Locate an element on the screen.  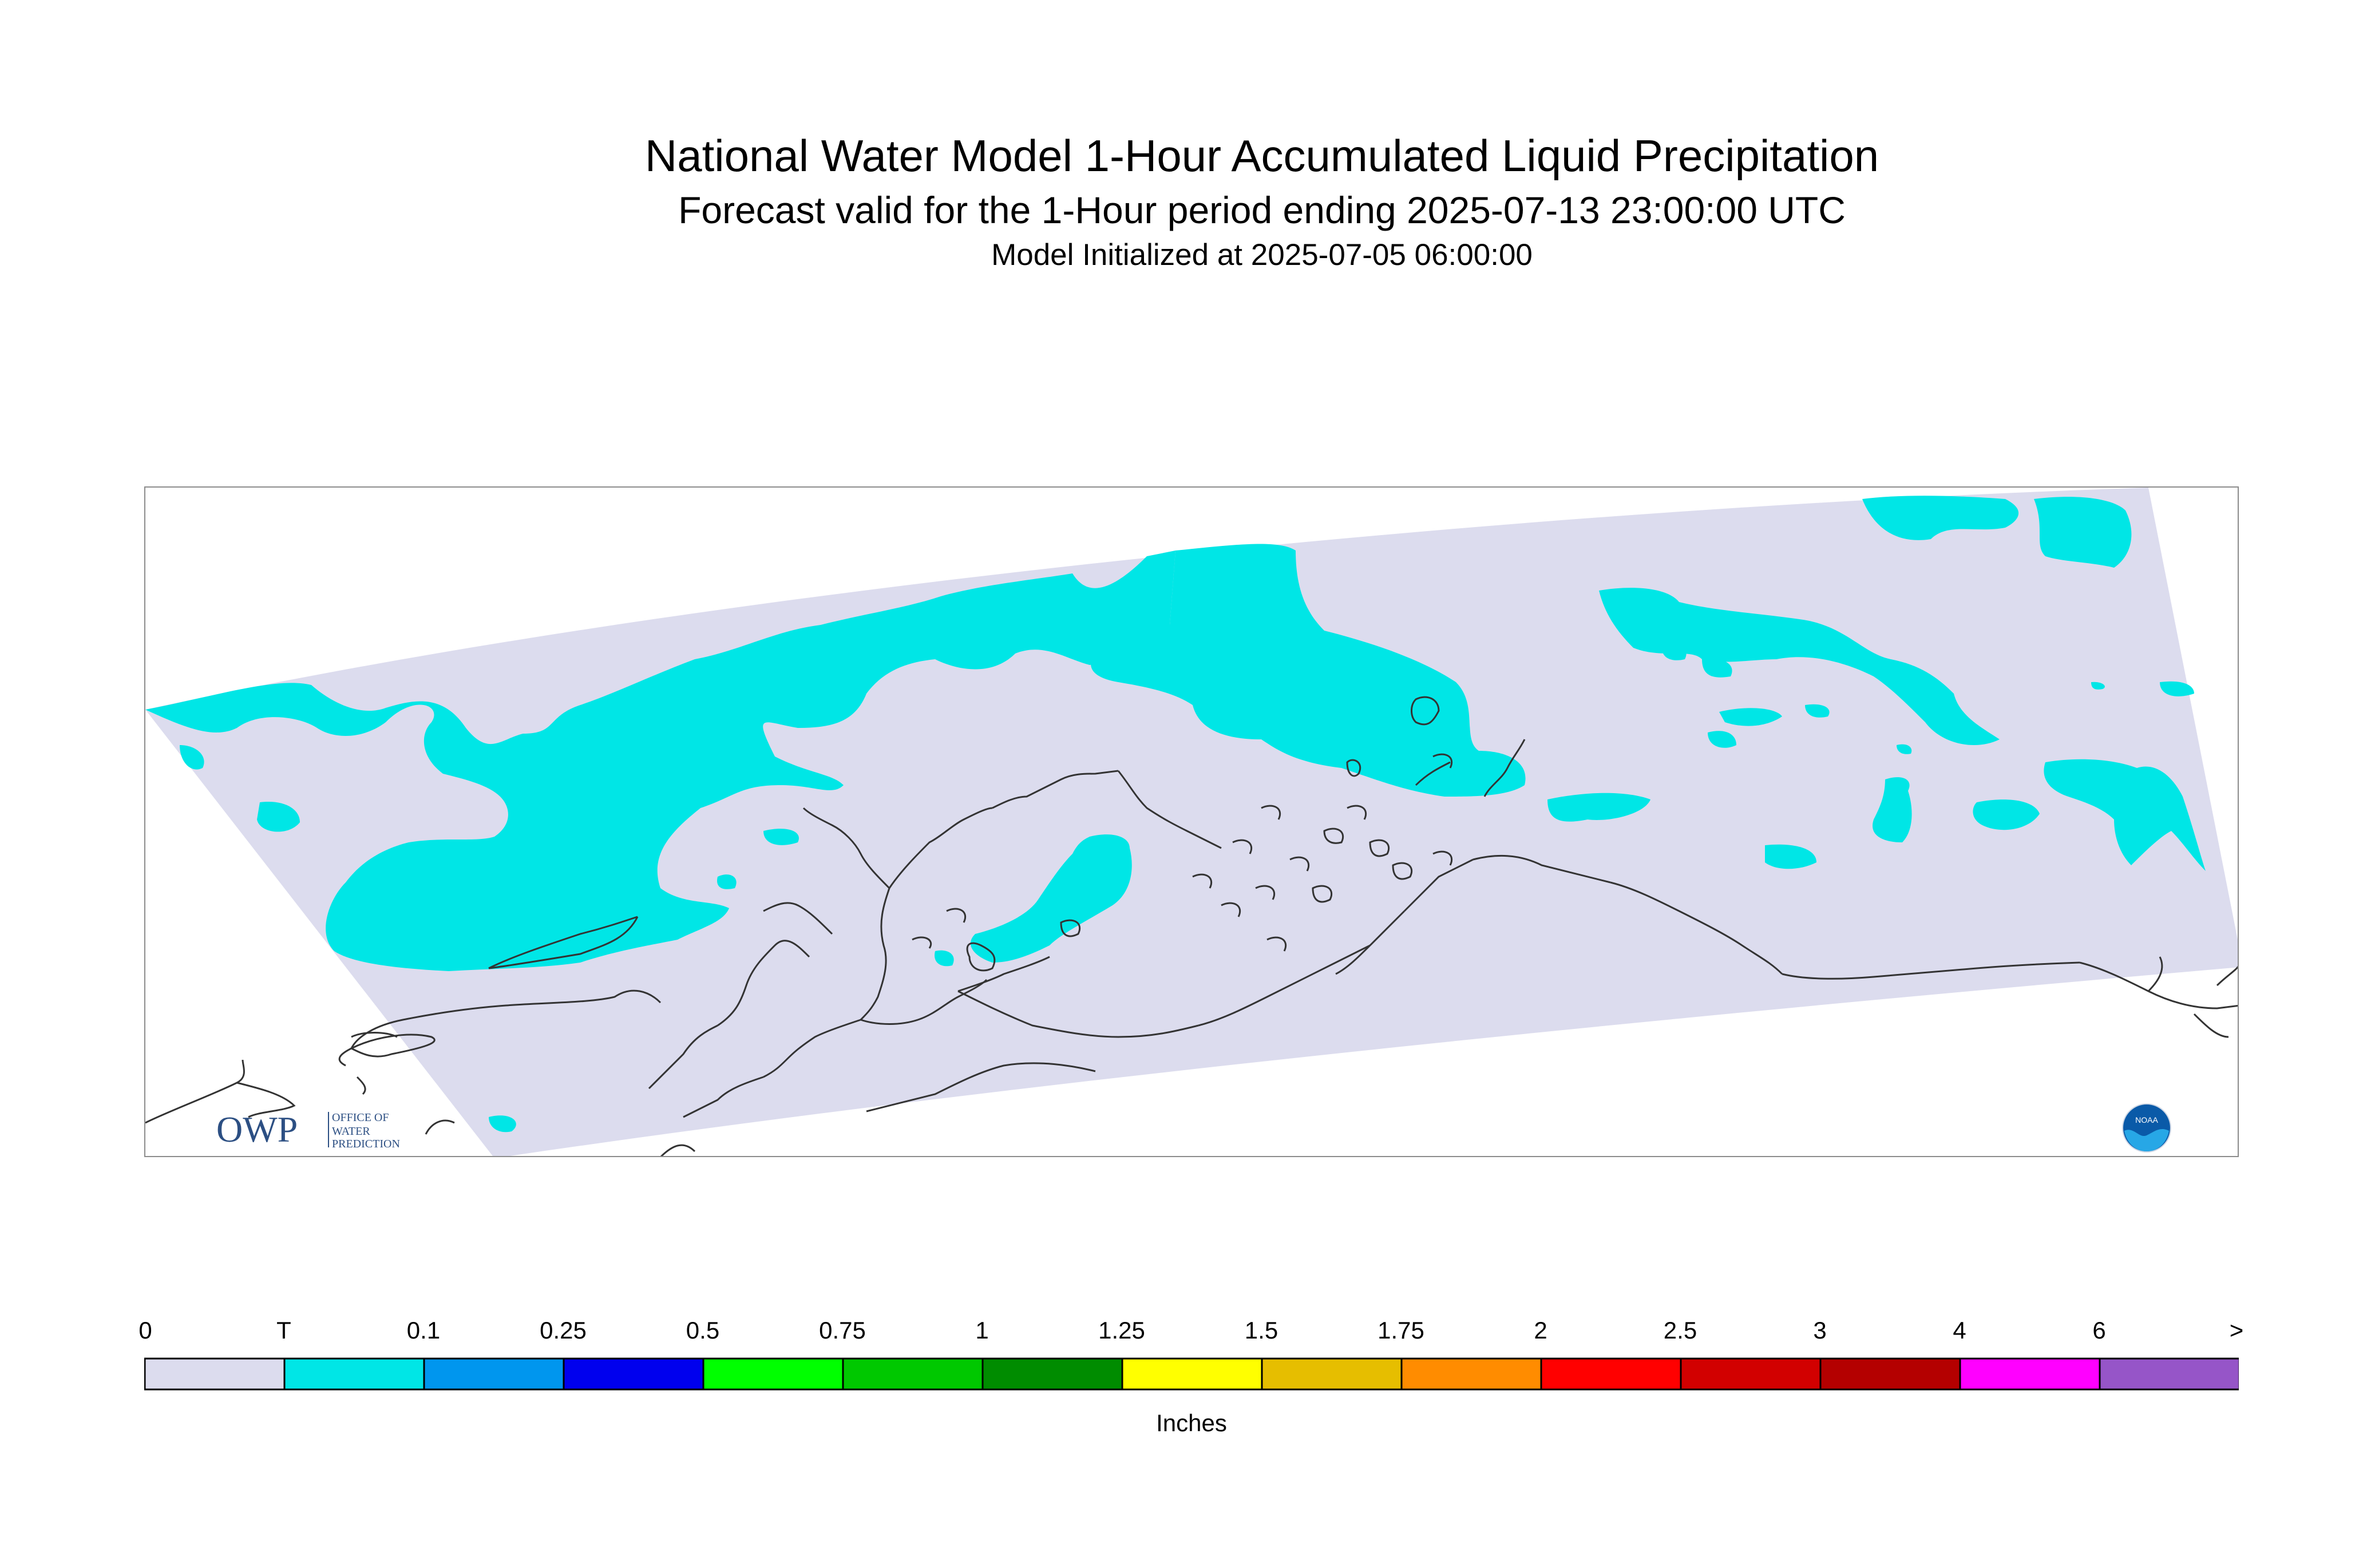
legend-tick-label: 1.75 is located at coordinates (1401, 1330).